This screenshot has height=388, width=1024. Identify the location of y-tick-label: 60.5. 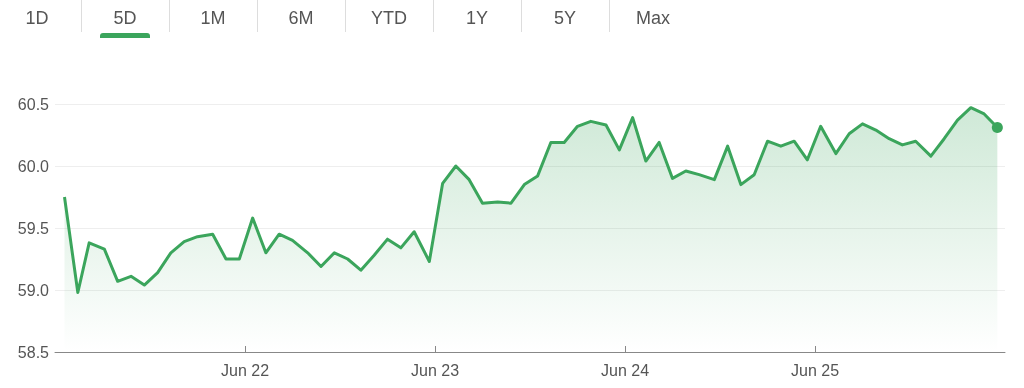
(33, 104).